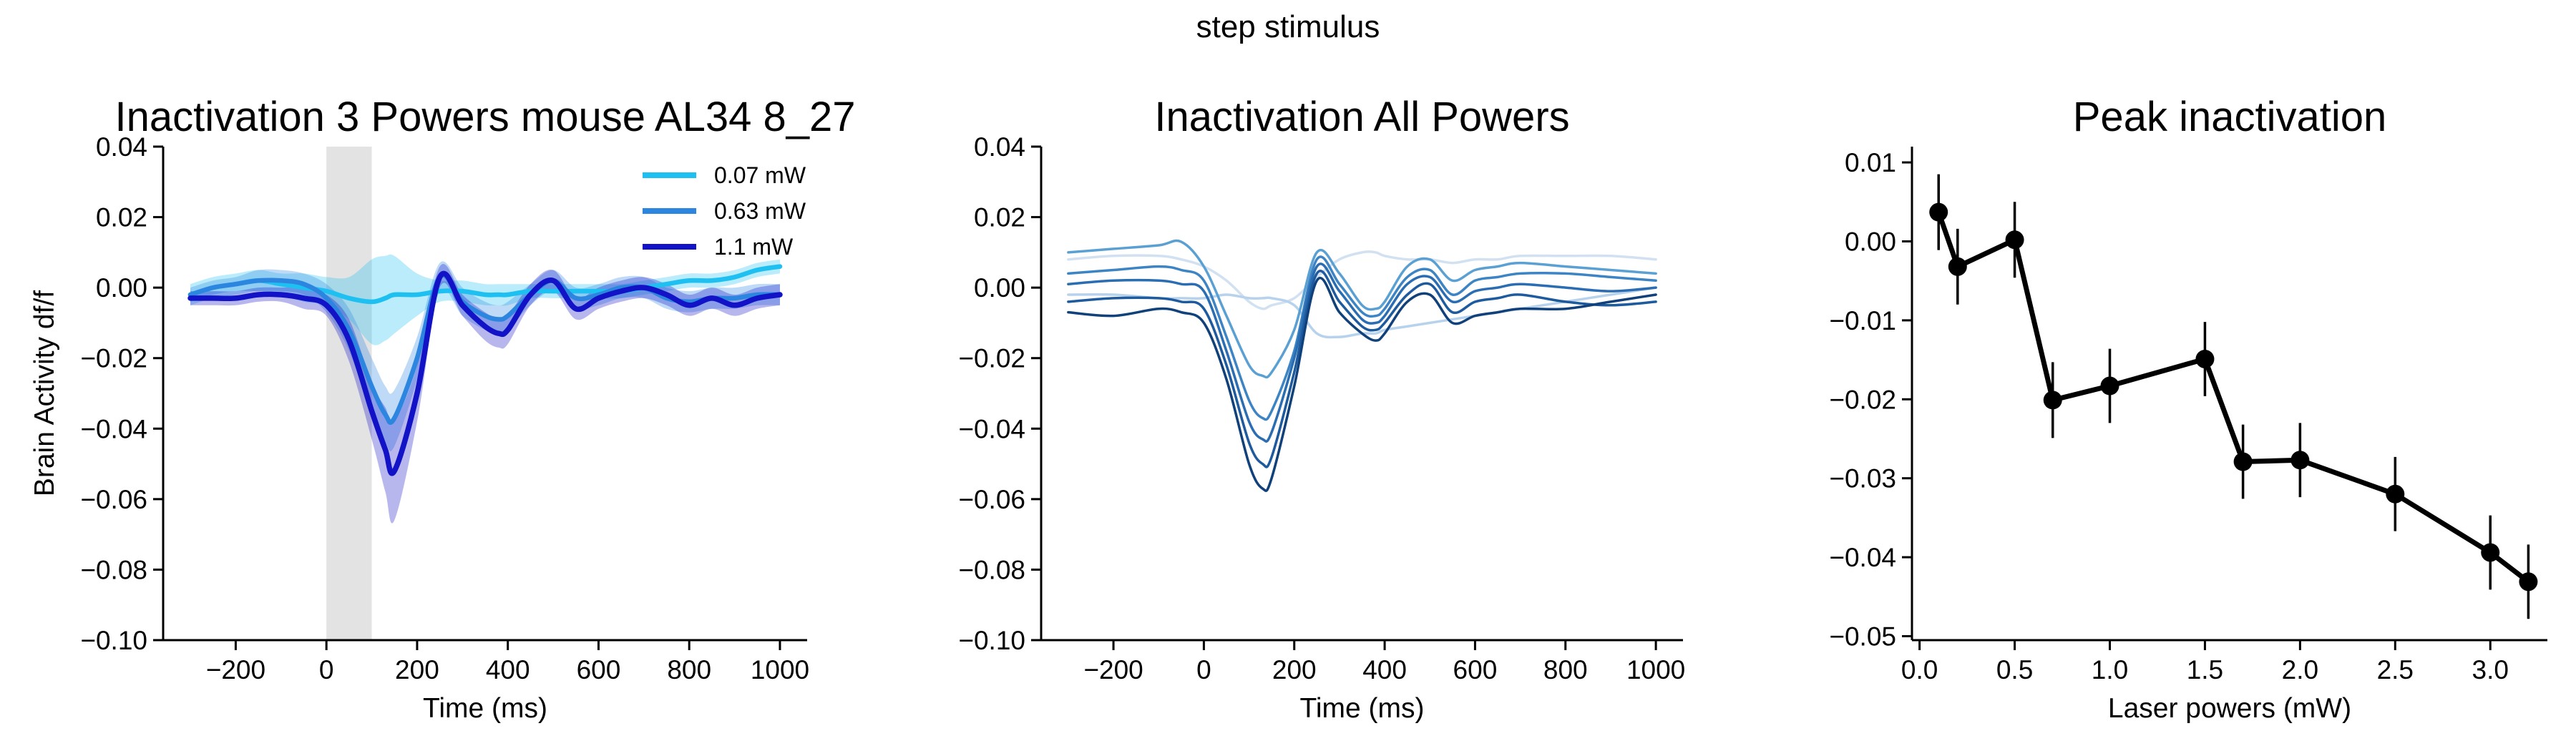 The image size is (2576, 751). What do you see at coordinates (760, 211) in the screenshot?
I see `legend-label: 0.63 mW` at bounding box center [760, 211].